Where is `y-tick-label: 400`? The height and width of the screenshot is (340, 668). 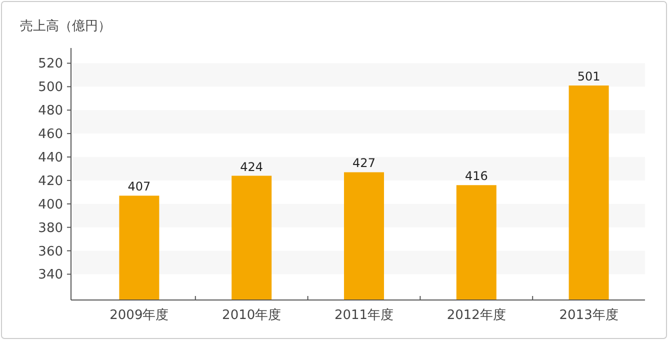
y-tick-label: 400 is located at coordinates (50, 204).